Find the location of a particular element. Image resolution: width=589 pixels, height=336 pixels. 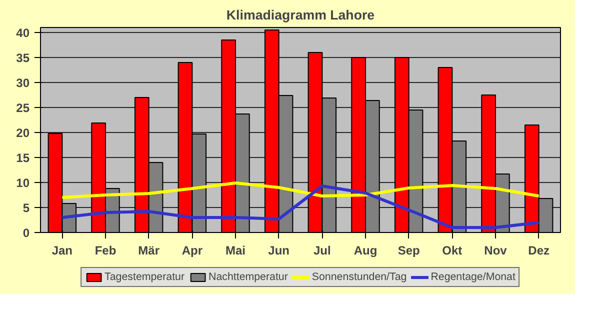

y-tick-label: 10 is located at coordinates (23, 183).